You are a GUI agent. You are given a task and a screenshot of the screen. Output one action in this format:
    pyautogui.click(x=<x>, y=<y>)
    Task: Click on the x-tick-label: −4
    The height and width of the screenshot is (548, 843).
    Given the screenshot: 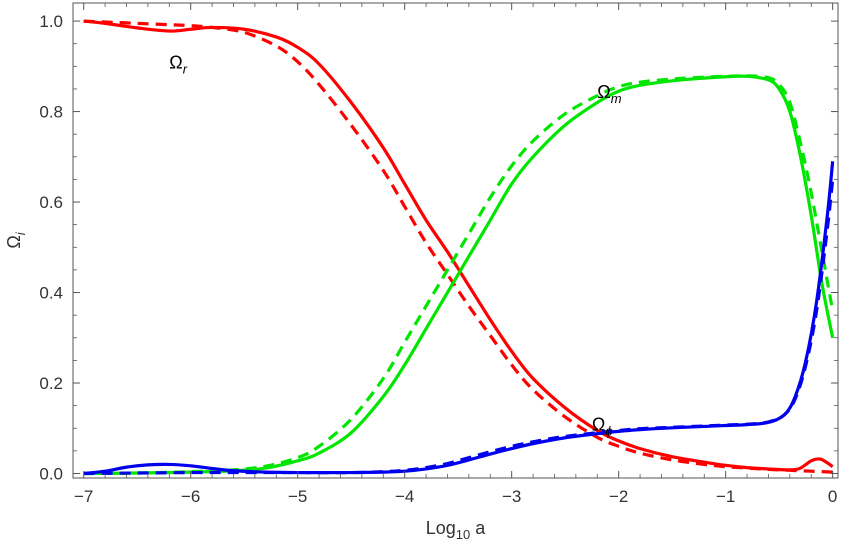 What is the action you would take?
    pyautogui.click(x=404, y=496)
    